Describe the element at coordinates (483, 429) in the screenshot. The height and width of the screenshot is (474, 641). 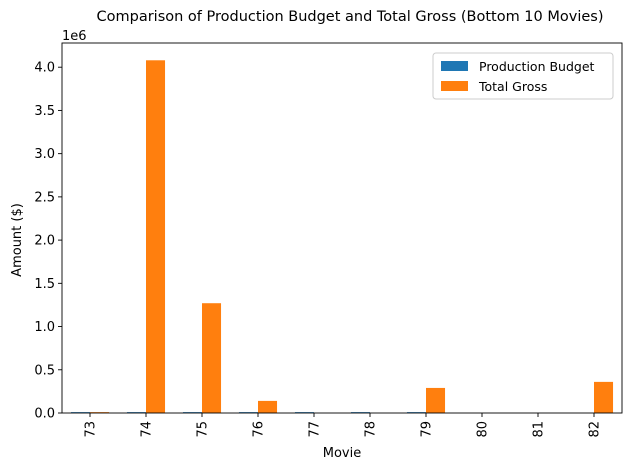
I see `x-tick-label: 80` at that location.